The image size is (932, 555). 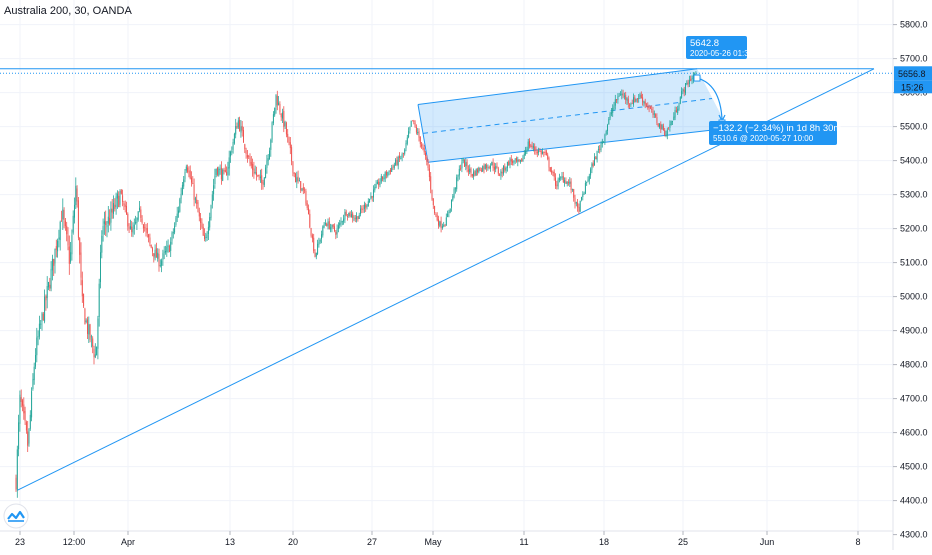 I want to click on time-tick-label: 12:00, so click(x=74, y=542).